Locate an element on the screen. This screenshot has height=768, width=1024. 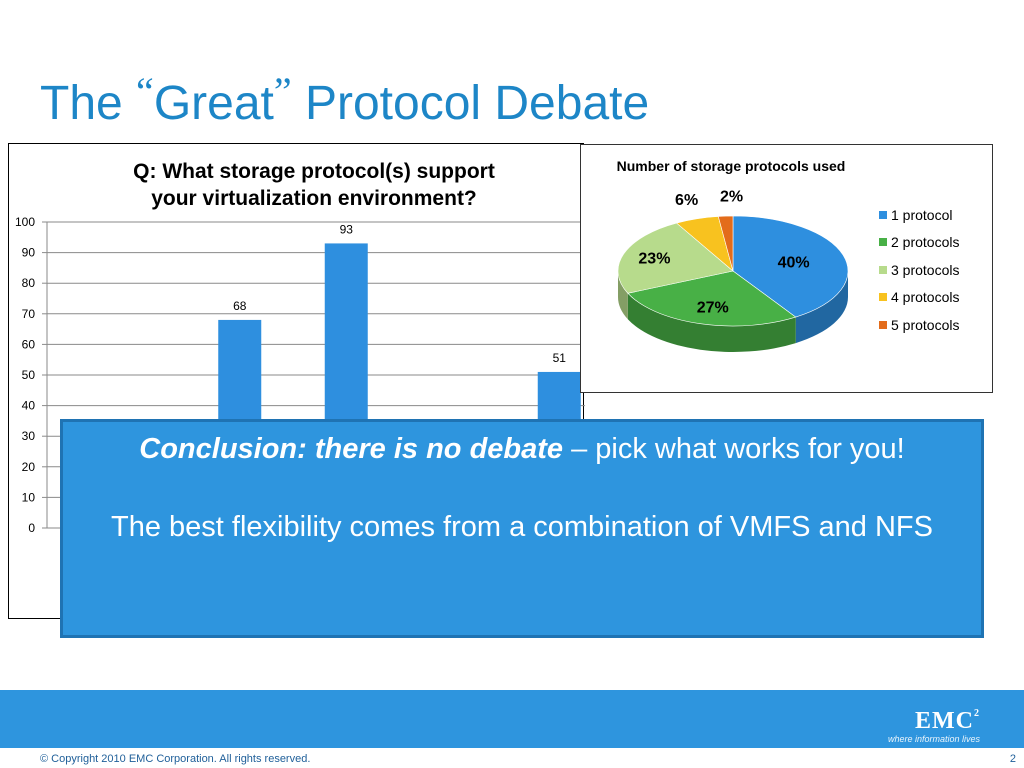
bar-title-line1: Q: What storage protocol(s) support is located at coordinates (314, 171).